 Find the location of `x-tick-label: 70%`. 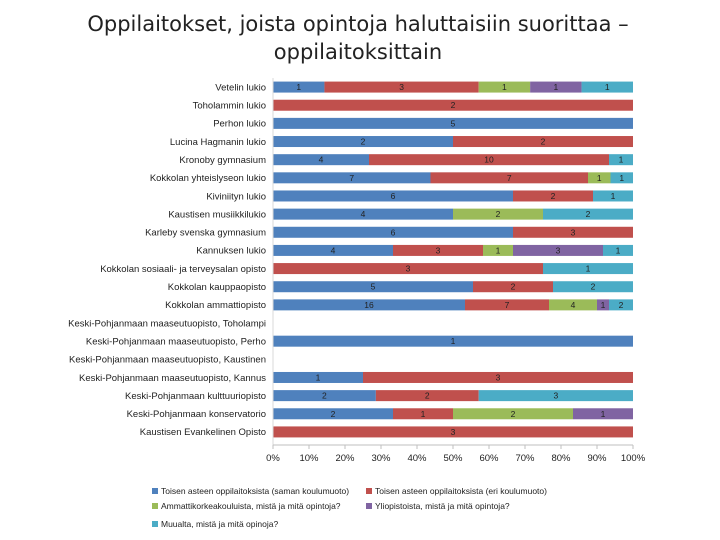

x-tick-label: 70% is located at coordinates (525, 458).